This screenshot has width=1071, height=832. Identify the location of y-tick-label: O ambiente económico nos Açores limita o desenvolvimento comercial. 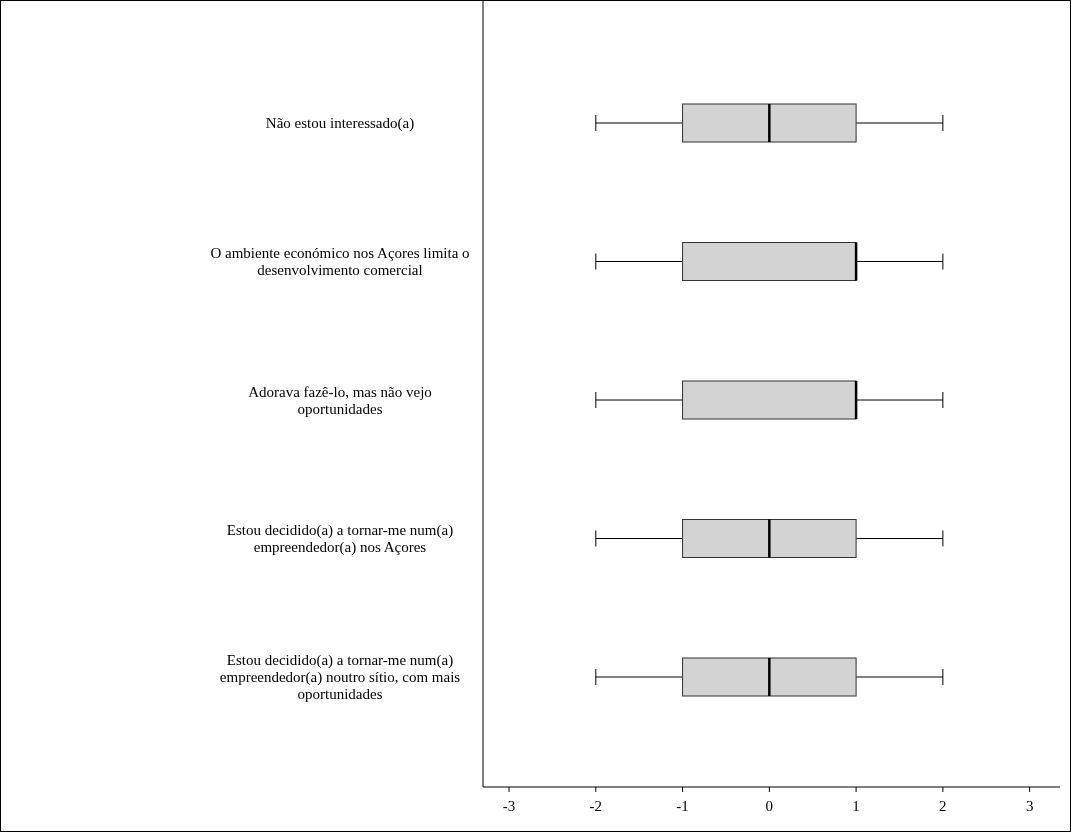
(340, 261).